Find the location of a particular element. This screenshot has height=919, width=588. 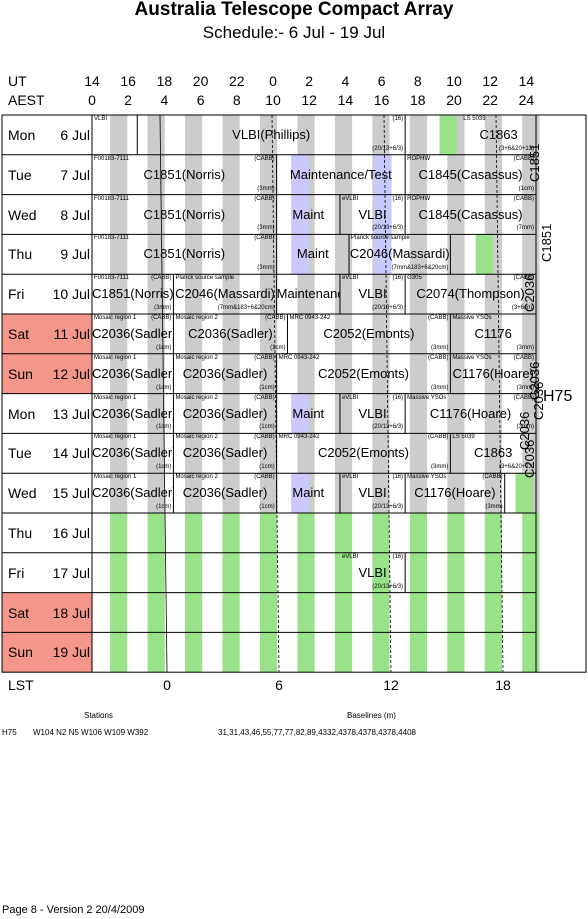

day-name: Sat is located at coordinates (19, 334).